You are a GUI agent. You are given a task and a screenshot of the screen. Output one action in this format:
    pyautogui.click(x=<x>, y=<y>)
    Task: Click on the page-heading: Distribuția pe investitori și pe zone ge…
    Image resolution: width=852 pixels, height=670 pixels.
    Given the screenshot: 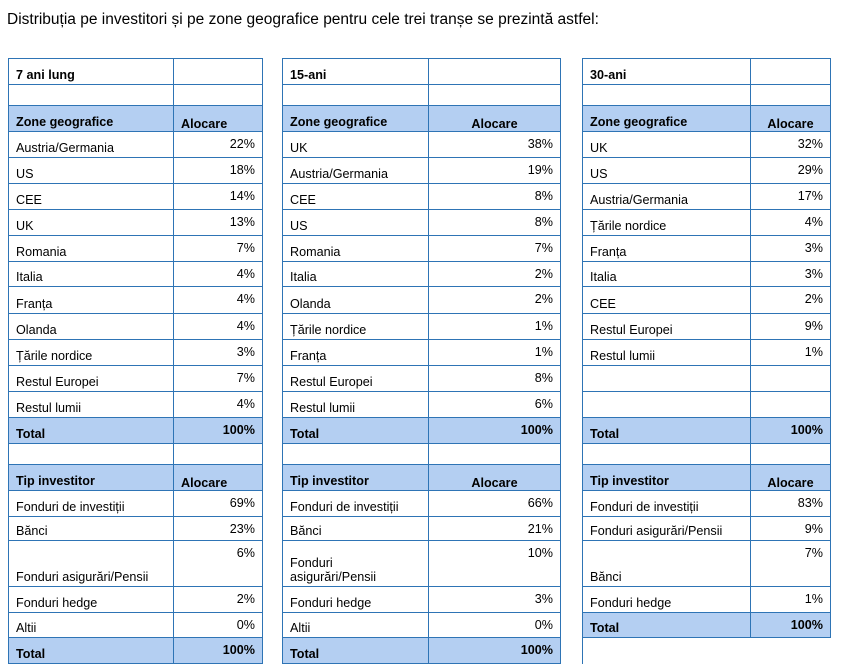 What is the action you would take?
    pyautogui.click(x=303, y=19)
    